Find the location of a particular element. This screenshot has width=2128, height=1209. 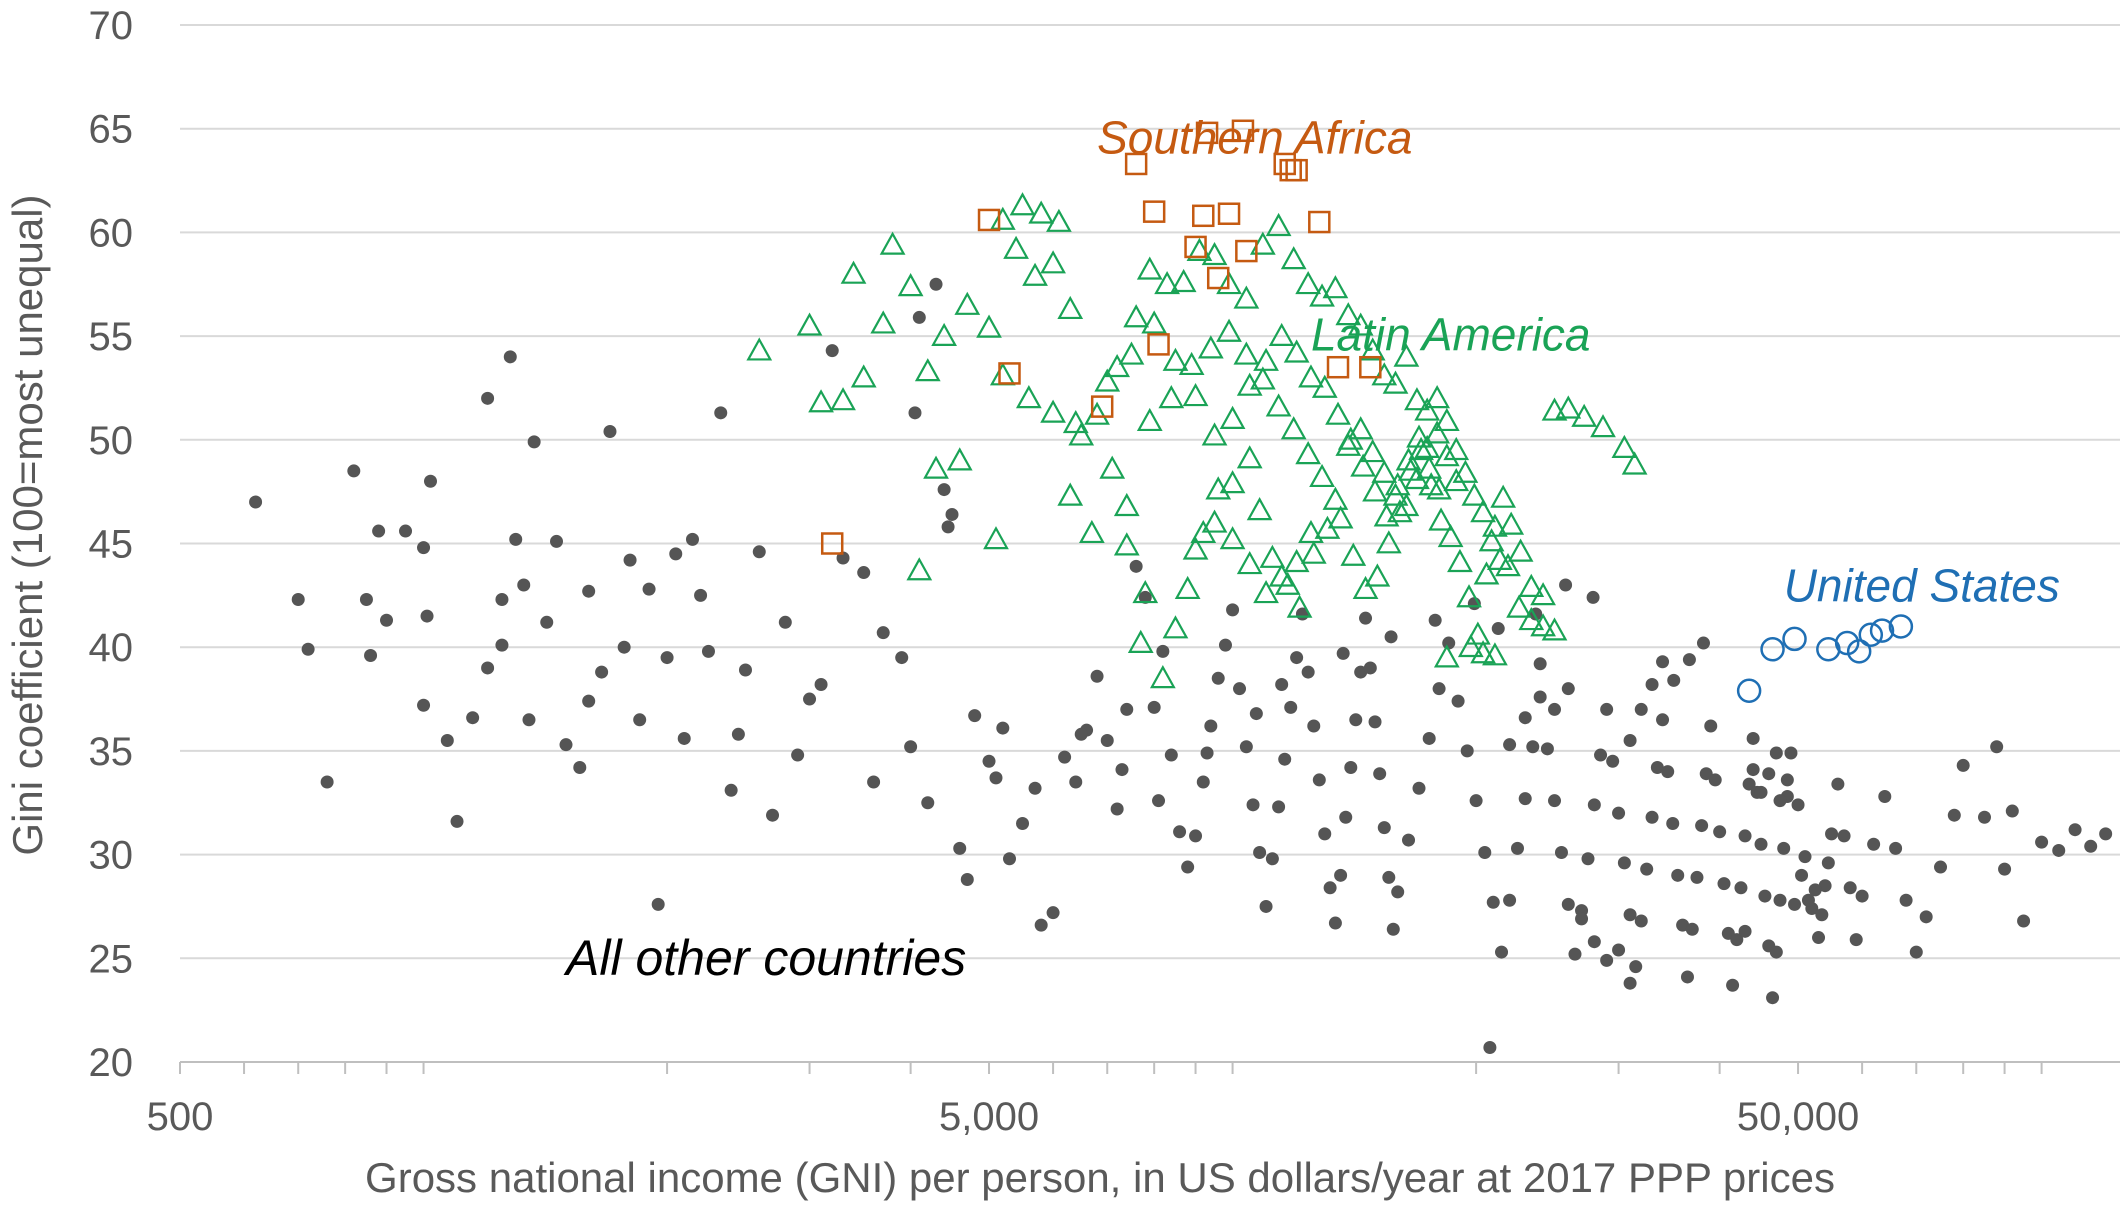

label-southern-africa: Southern Africa is located at coordinates (1254, 138).